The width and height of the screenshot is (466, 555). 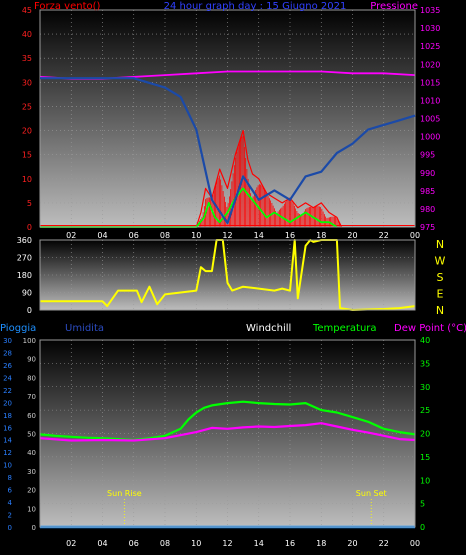 I want to click on dewpoint-line, so click(x=227, y=432).